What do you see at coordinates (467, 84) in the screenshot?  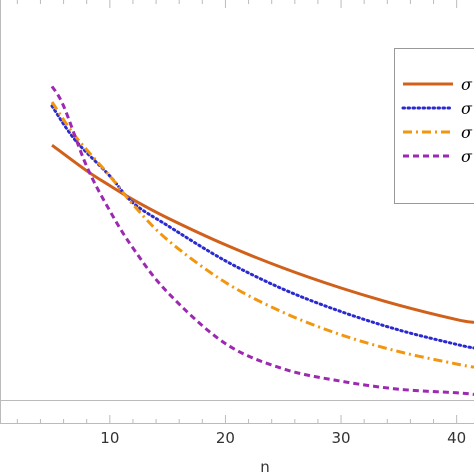 I see `legend-label-1: σ` at bounding box center [467, 84].